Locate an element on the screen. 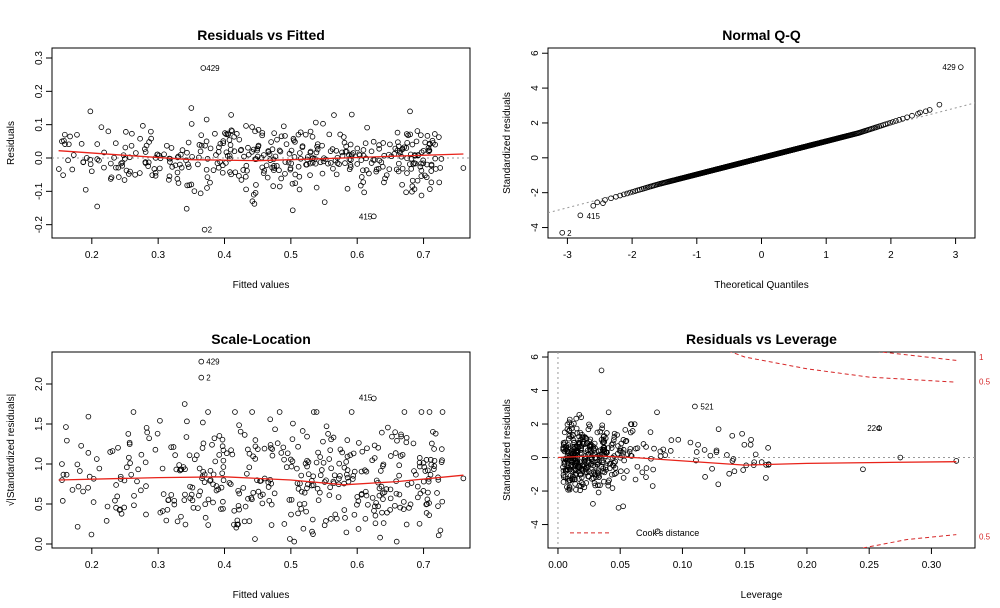  y-axis-label: Standardized residuals is located at coordinates (507, 143).